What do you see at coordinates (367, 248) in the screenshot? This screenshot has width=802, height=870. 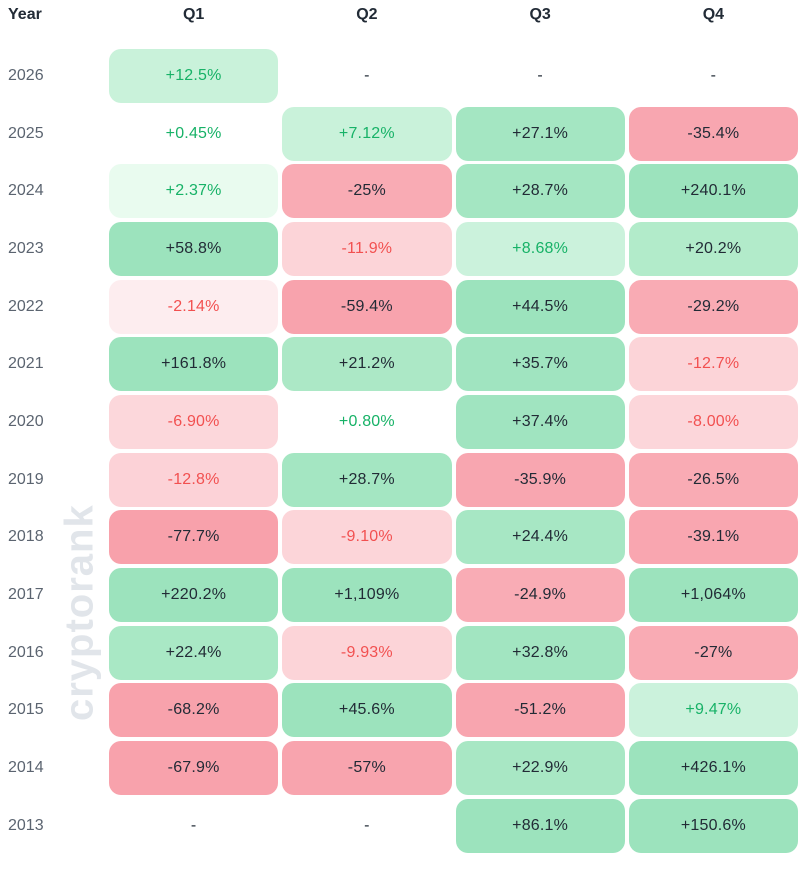 I see `cell-2023-q2: -11.9%` at bounding box center [367, 248].